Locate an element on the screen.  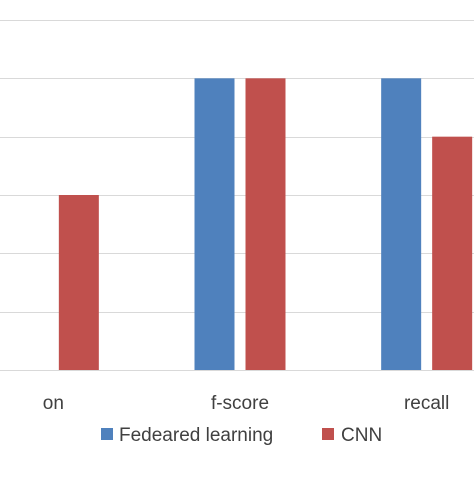
legend: Fedeared learning CNN is located at coordinates (241, 435).